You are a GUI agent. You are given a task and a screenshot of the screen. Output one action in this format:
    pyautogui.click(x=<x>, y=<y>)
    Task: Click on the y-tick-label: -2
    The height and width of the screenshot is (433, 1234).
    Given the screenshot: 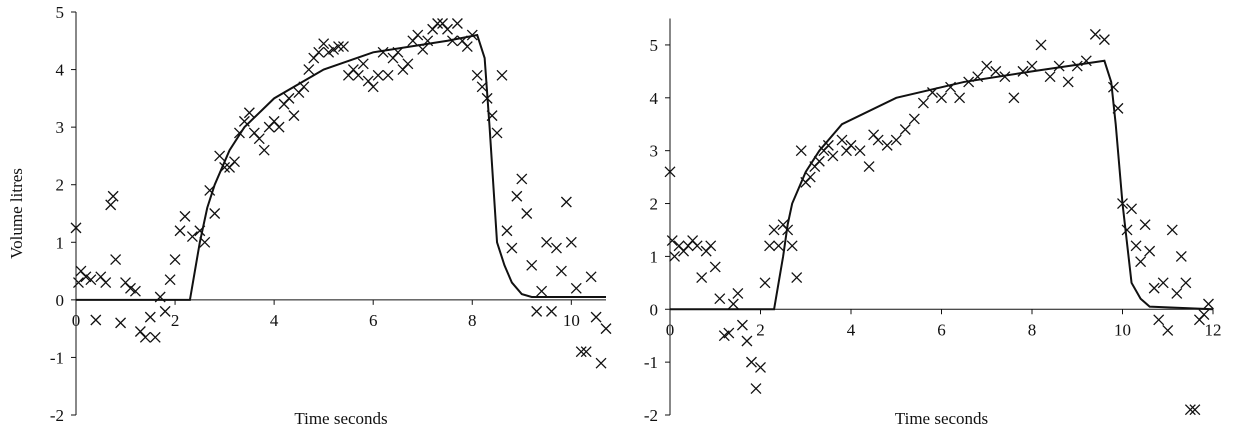 What is the action you would take?
    pyautogui.click(x=651, y=415)
    